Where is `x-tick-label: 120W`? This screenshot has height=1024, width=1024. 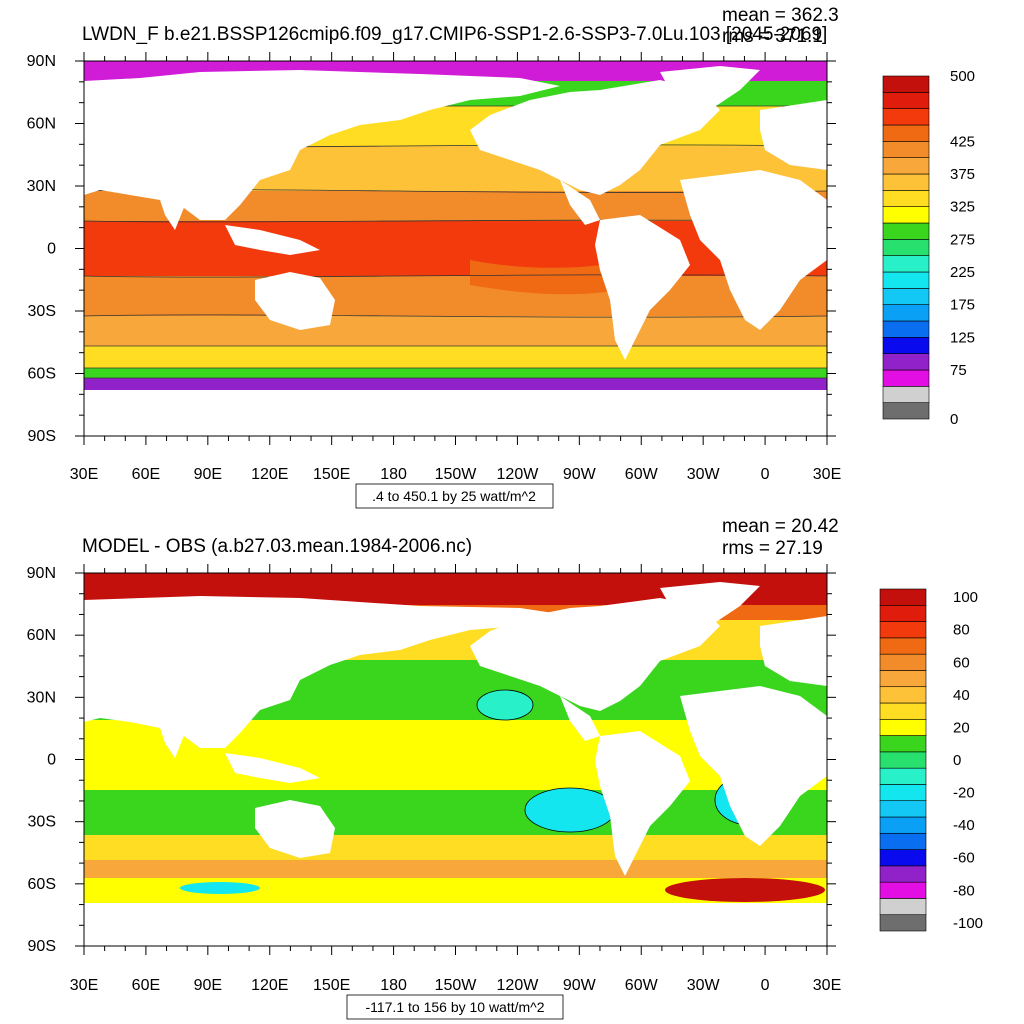 x-tick-label: 120W is located at coordinates (518, 985).